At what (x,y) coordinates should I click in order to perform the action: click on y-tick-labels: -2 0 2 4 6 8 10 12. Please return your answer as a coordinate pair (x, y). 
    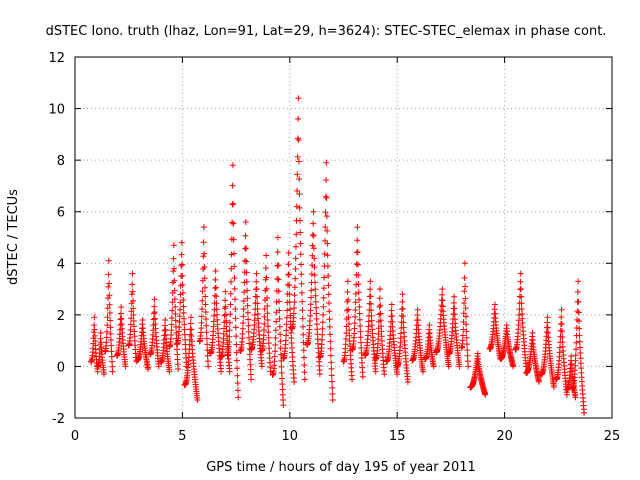
    Looking at the image, I should click on (56, 239).